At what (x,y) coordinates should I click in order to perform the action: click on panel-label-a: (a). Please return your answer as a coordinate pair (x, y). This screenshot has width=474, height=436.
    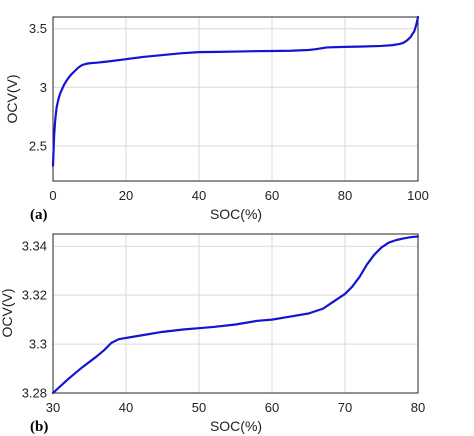
    Looking at the image, I should click on (39, 215).